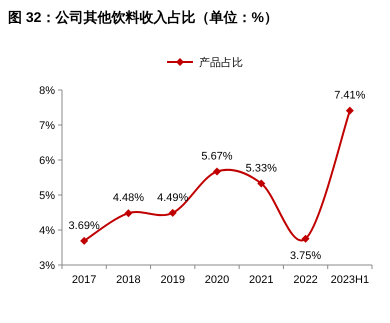 The width and height of the screenshot is (390, 323). What do you see at coordinates (305, 280) in the screenshot?
I see `x-tick-label: 2022` at bounding box center [305, 280].